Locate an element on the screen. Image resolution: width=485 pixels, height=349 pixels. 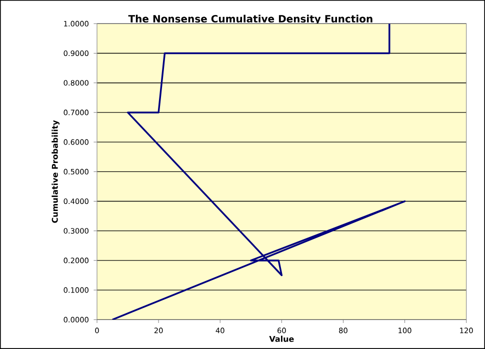
x-axis-title: Value is located at coordinates (281, 339).